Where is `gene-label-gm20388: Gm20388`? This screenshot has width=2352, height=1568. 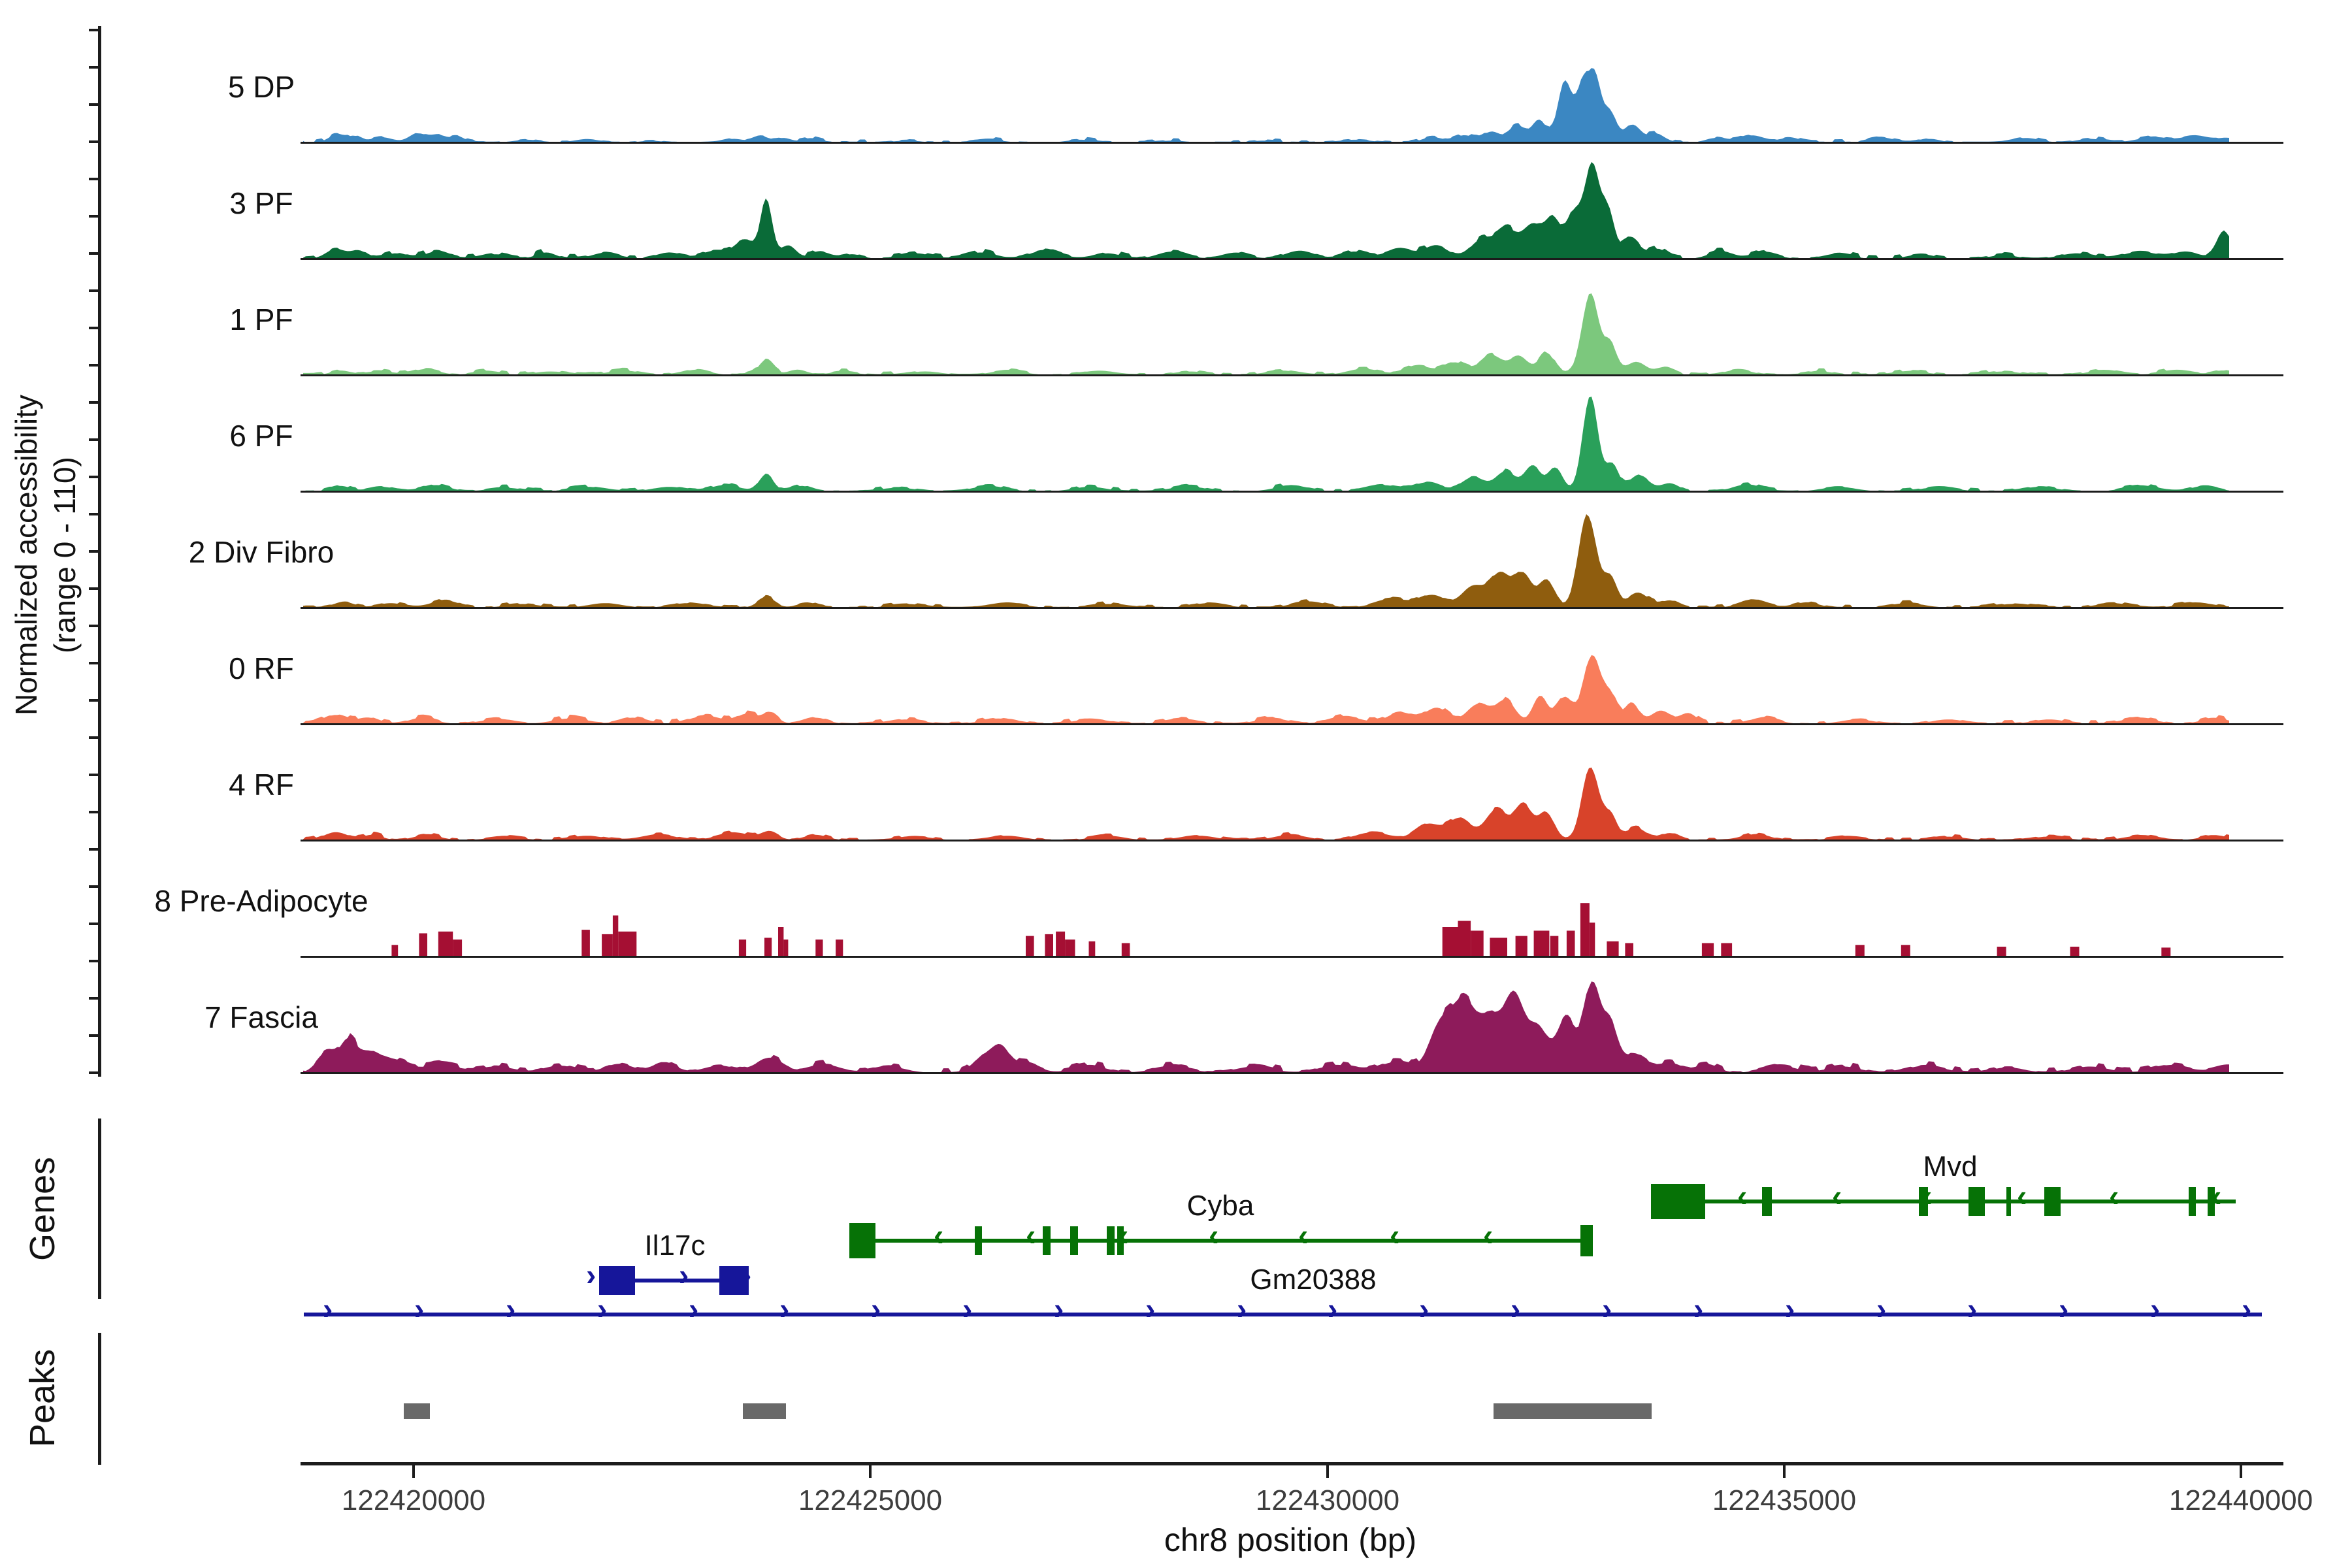 gene-label-gm20388: Gm20388 is located at coordinates (1313, 1280).